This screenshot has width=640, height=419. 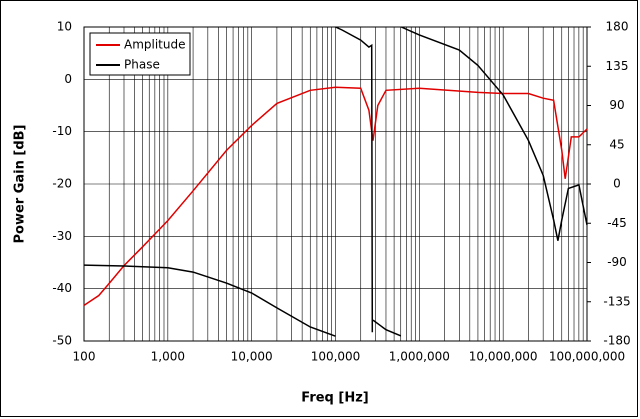 I want to click on y-tick-label: 0, so click(x=68, y=79).